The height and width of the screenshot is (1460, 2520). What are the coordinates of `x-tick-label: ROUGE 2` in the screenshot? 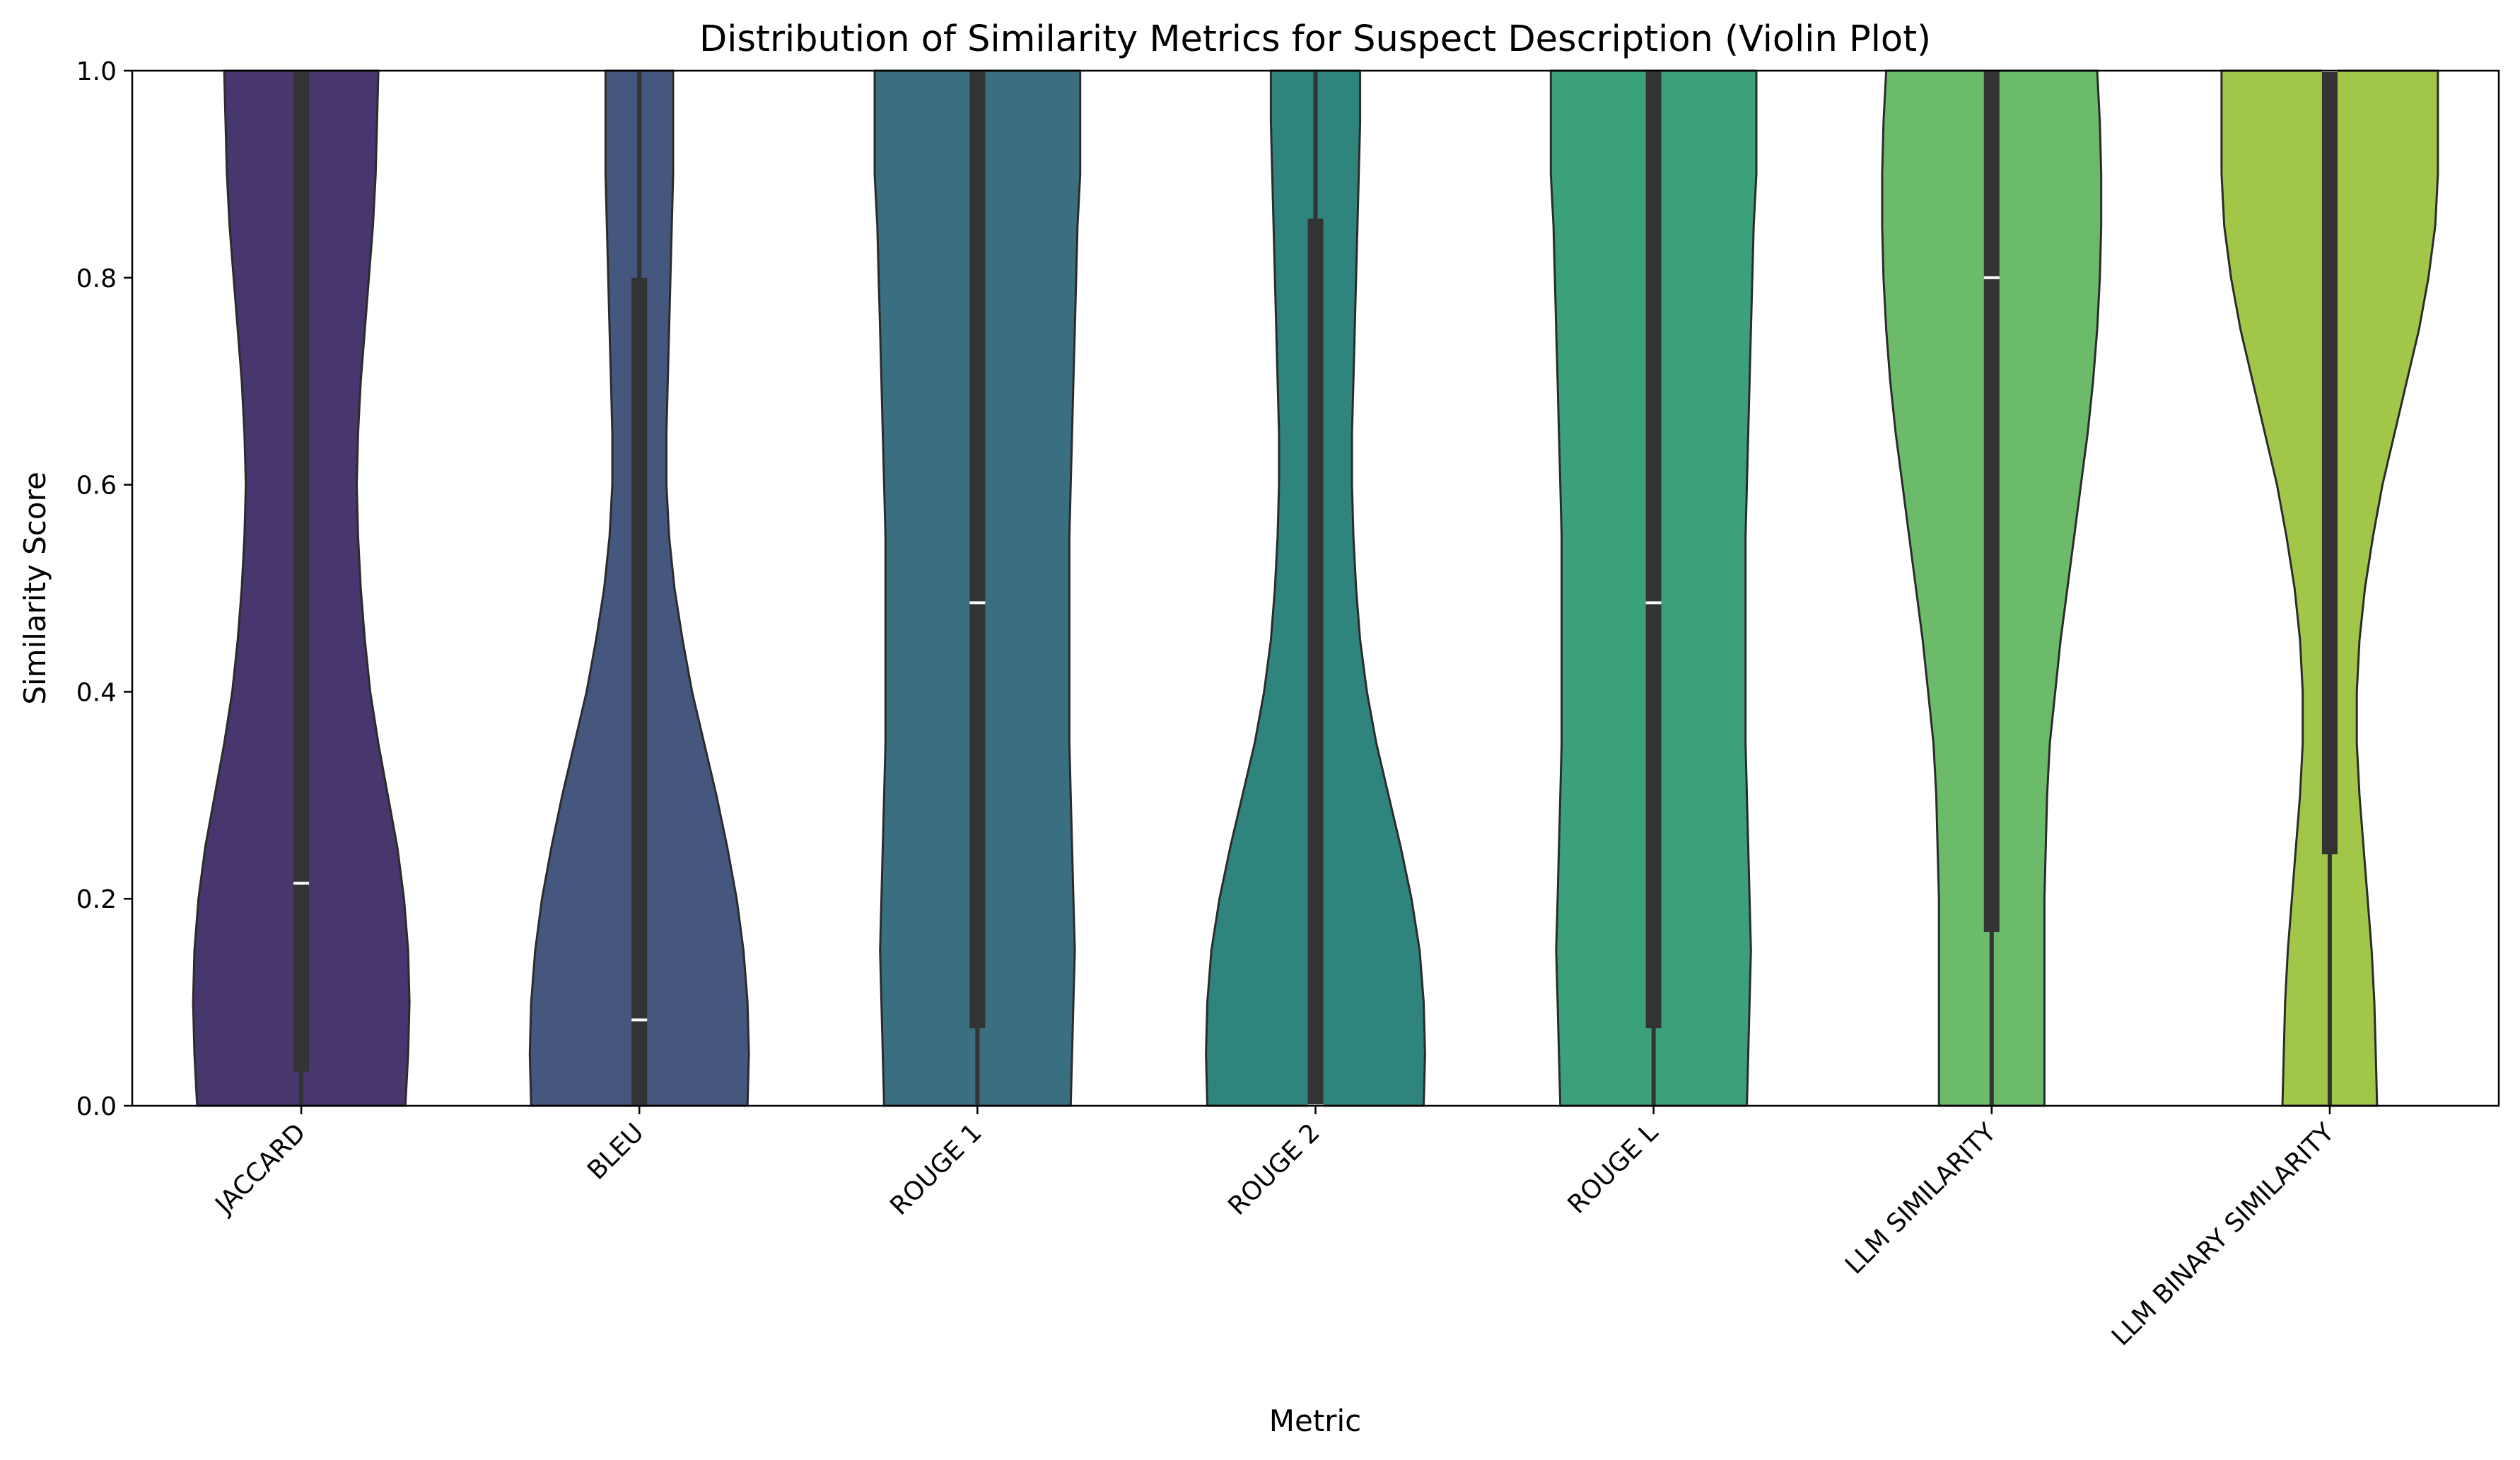 It's located at (1274, 1169).